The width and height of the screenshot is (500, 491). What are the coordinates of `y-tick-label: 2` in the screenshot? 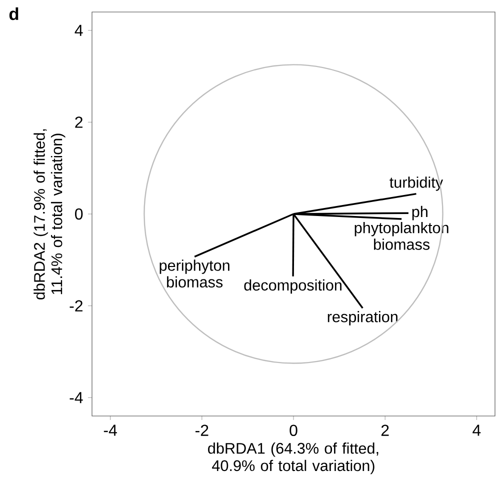 It's located at (78, 122).